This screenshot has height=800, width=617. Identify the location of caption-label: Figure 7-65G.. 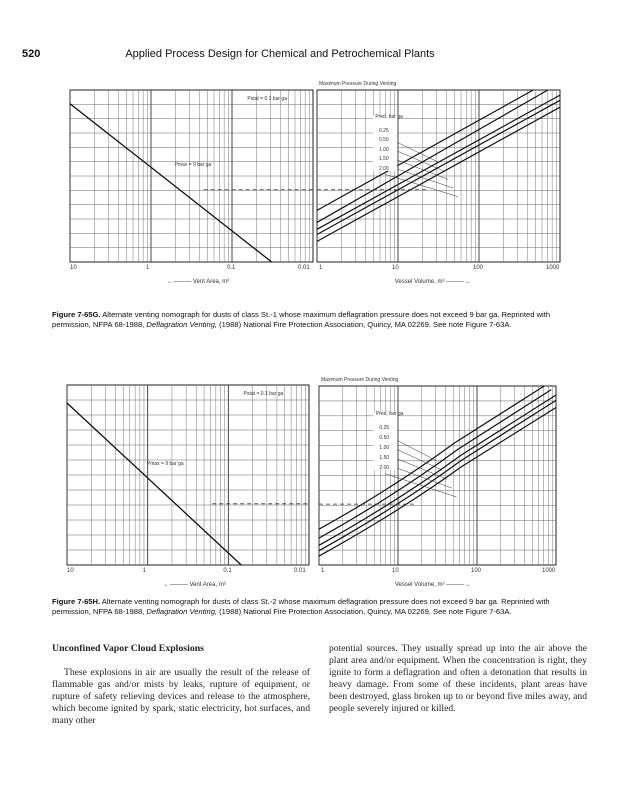
(76, 314).